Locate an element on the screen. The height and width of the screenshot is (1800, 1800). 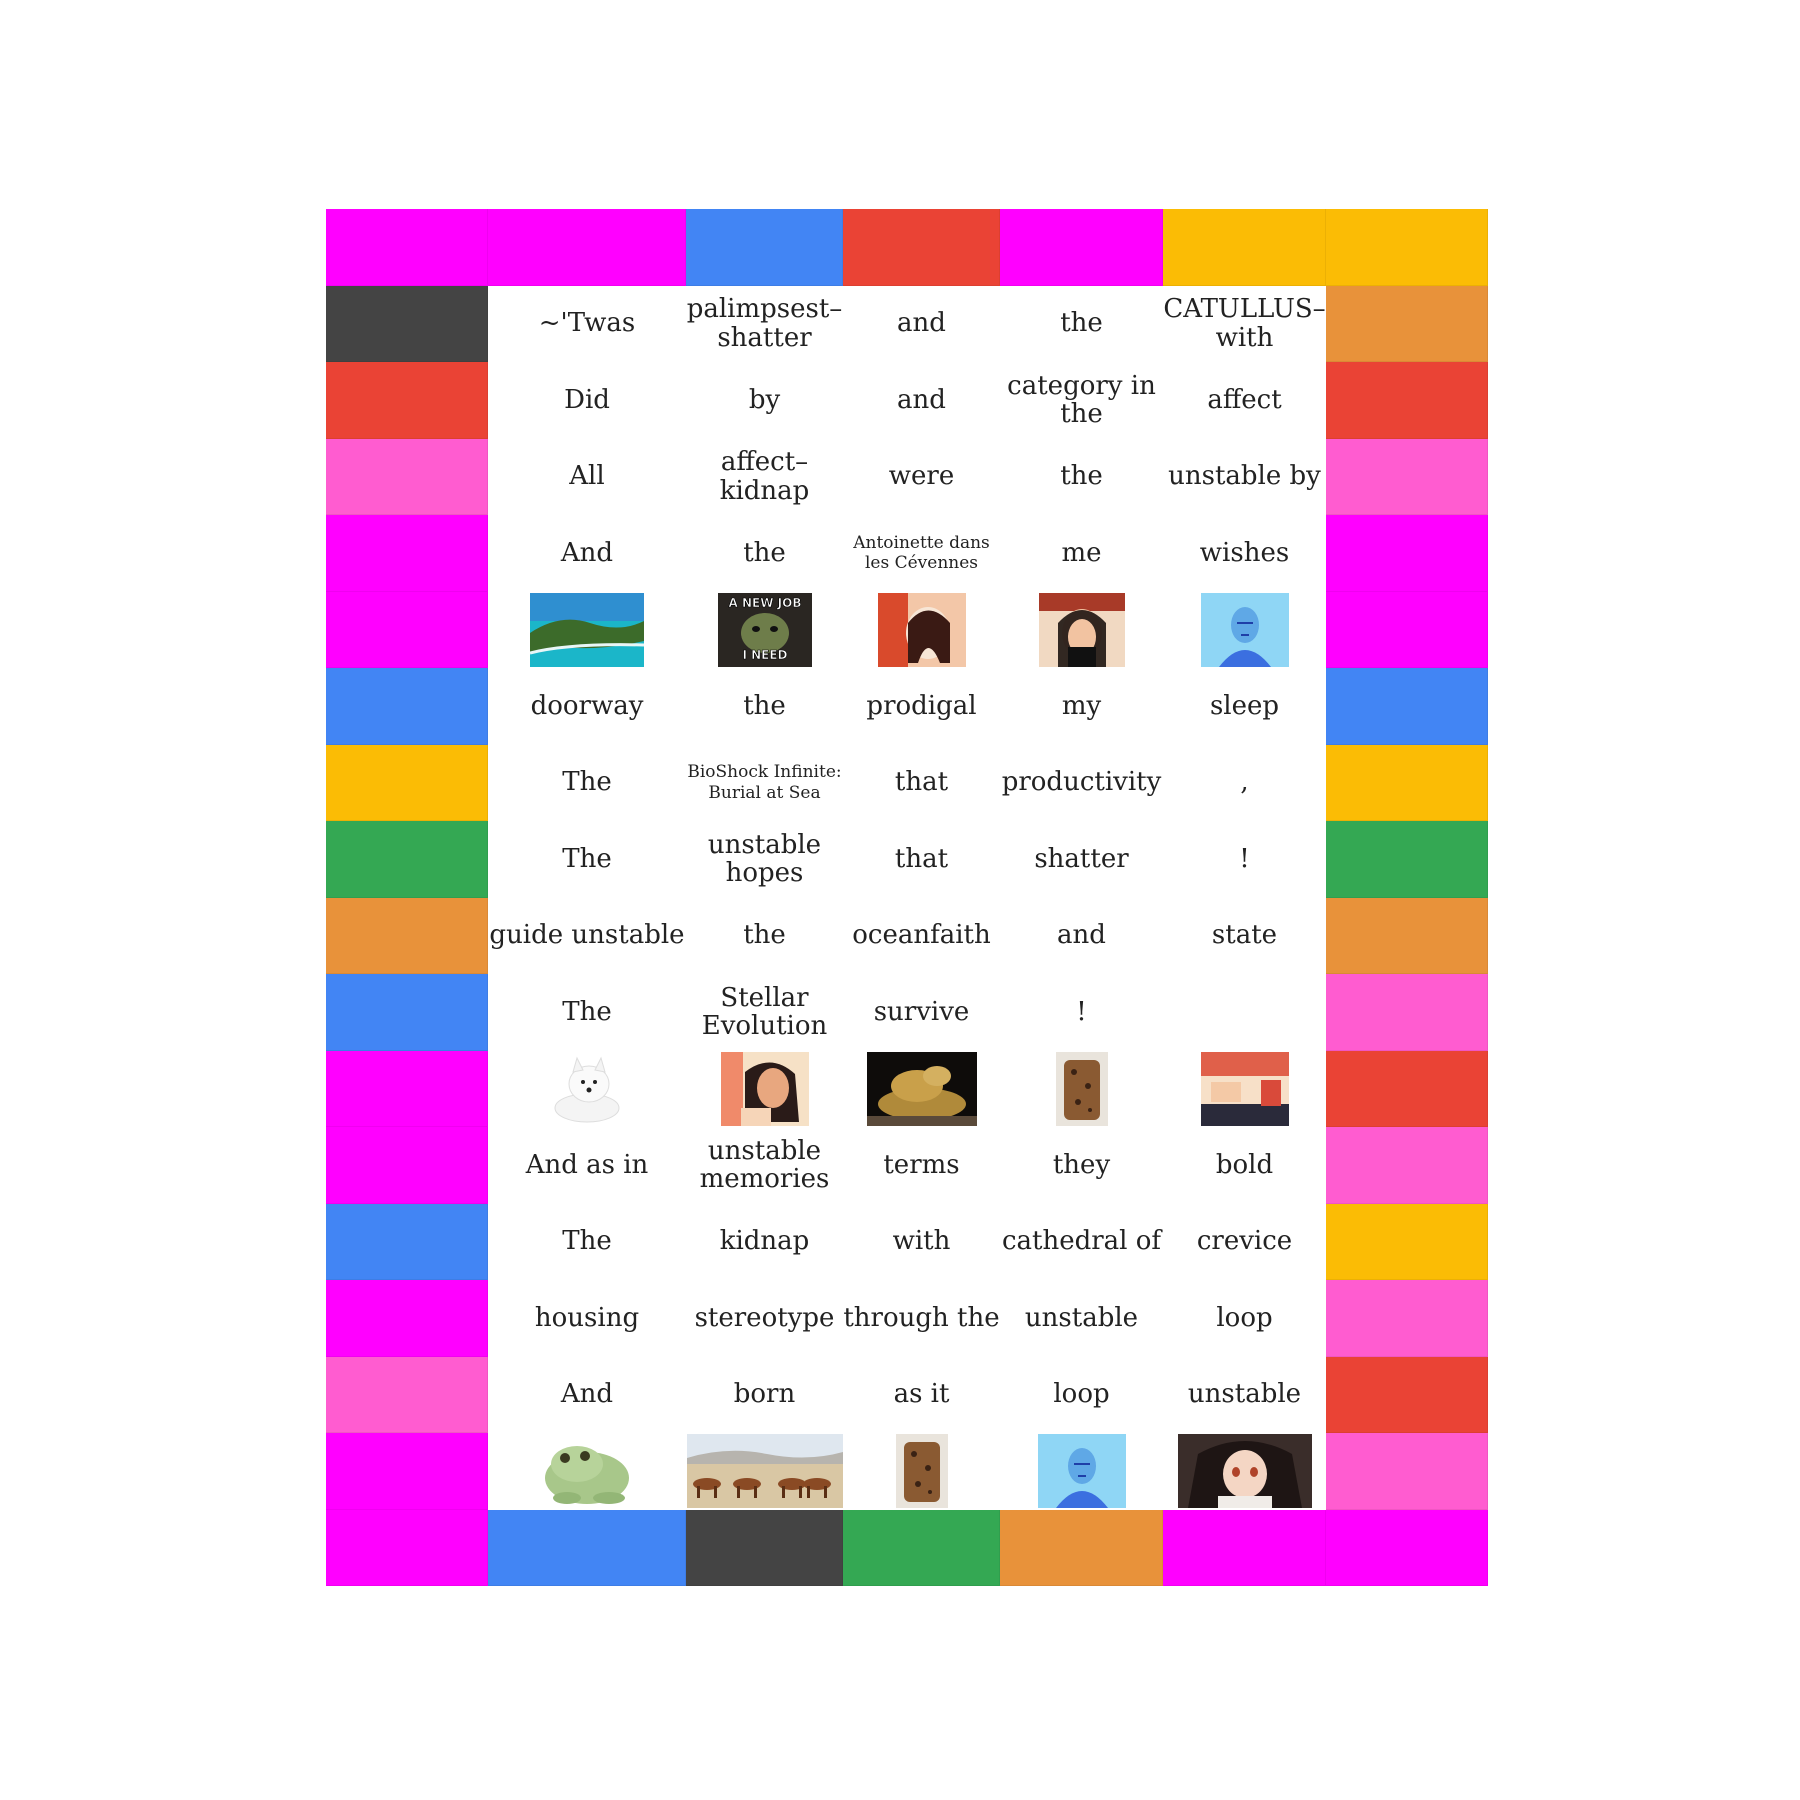
word-tile: cathedral of is located at coordinates (1081, 1241).